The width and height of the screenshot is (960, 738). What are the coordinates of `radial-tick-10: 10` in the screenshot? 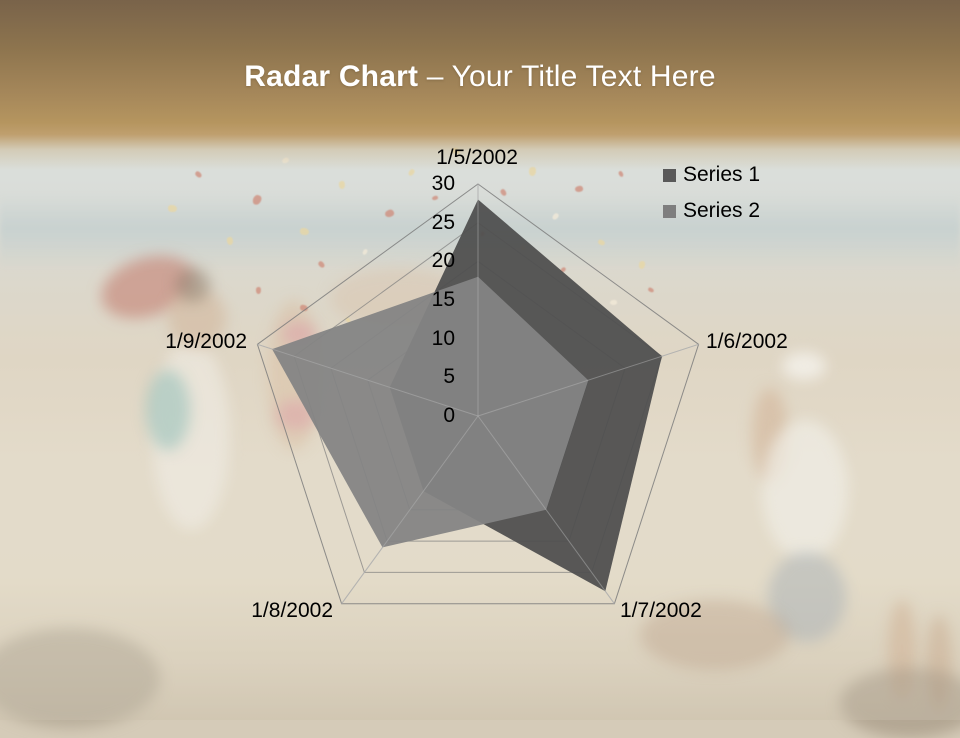 It's located at (443, 338).